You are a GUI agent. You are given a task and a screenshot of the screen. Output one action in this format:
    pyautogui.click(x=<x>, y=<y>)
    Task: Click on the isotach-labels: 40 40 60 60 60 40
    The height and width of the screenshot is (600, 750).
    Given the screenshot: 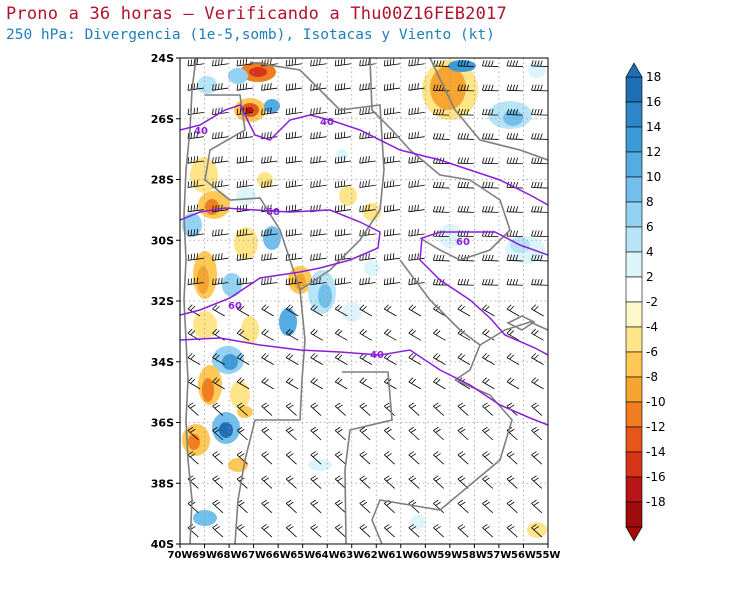 What is the action you would take?
    pyautogui.click(x=332, y=239)
    